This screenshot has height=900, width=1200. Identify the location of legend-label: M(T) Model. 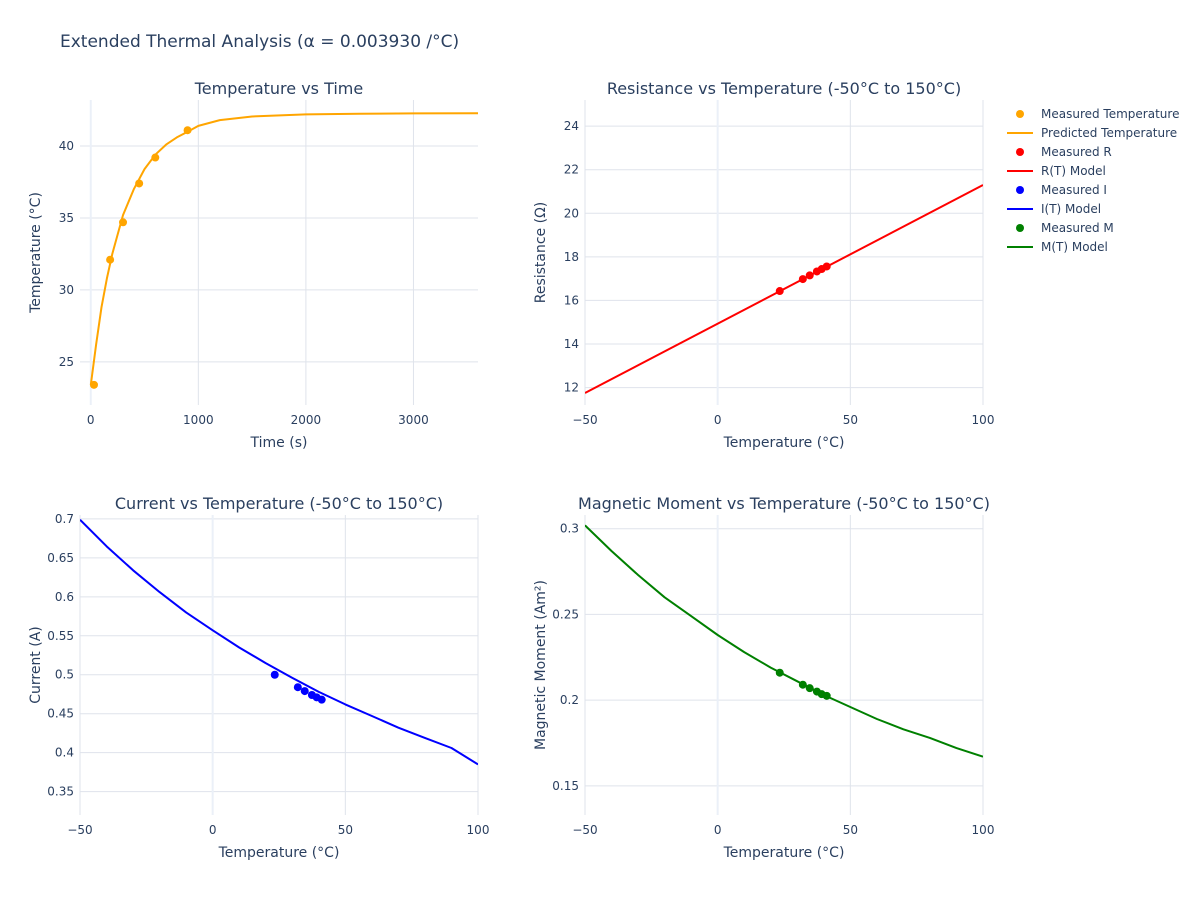
(1074, 246).